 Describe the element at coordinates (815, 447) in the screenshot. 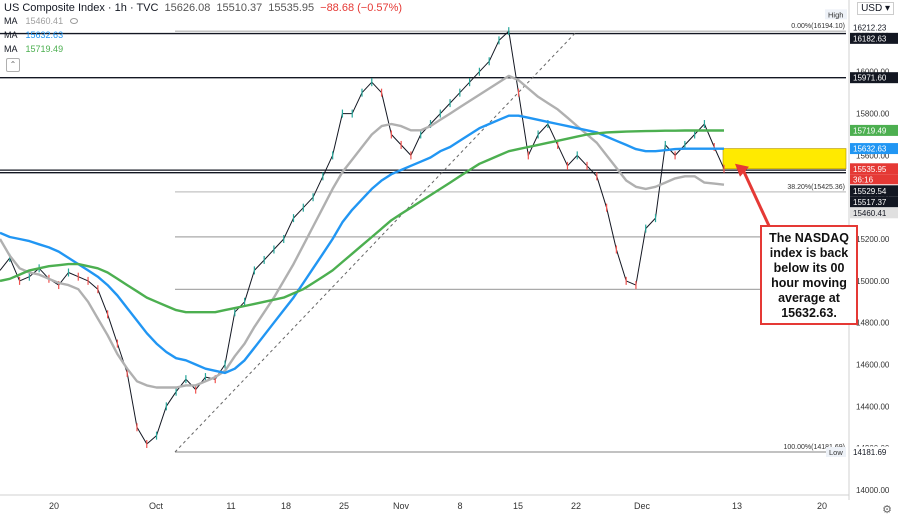

I see `fib-label: 100.00%(14181.69)` at that location.